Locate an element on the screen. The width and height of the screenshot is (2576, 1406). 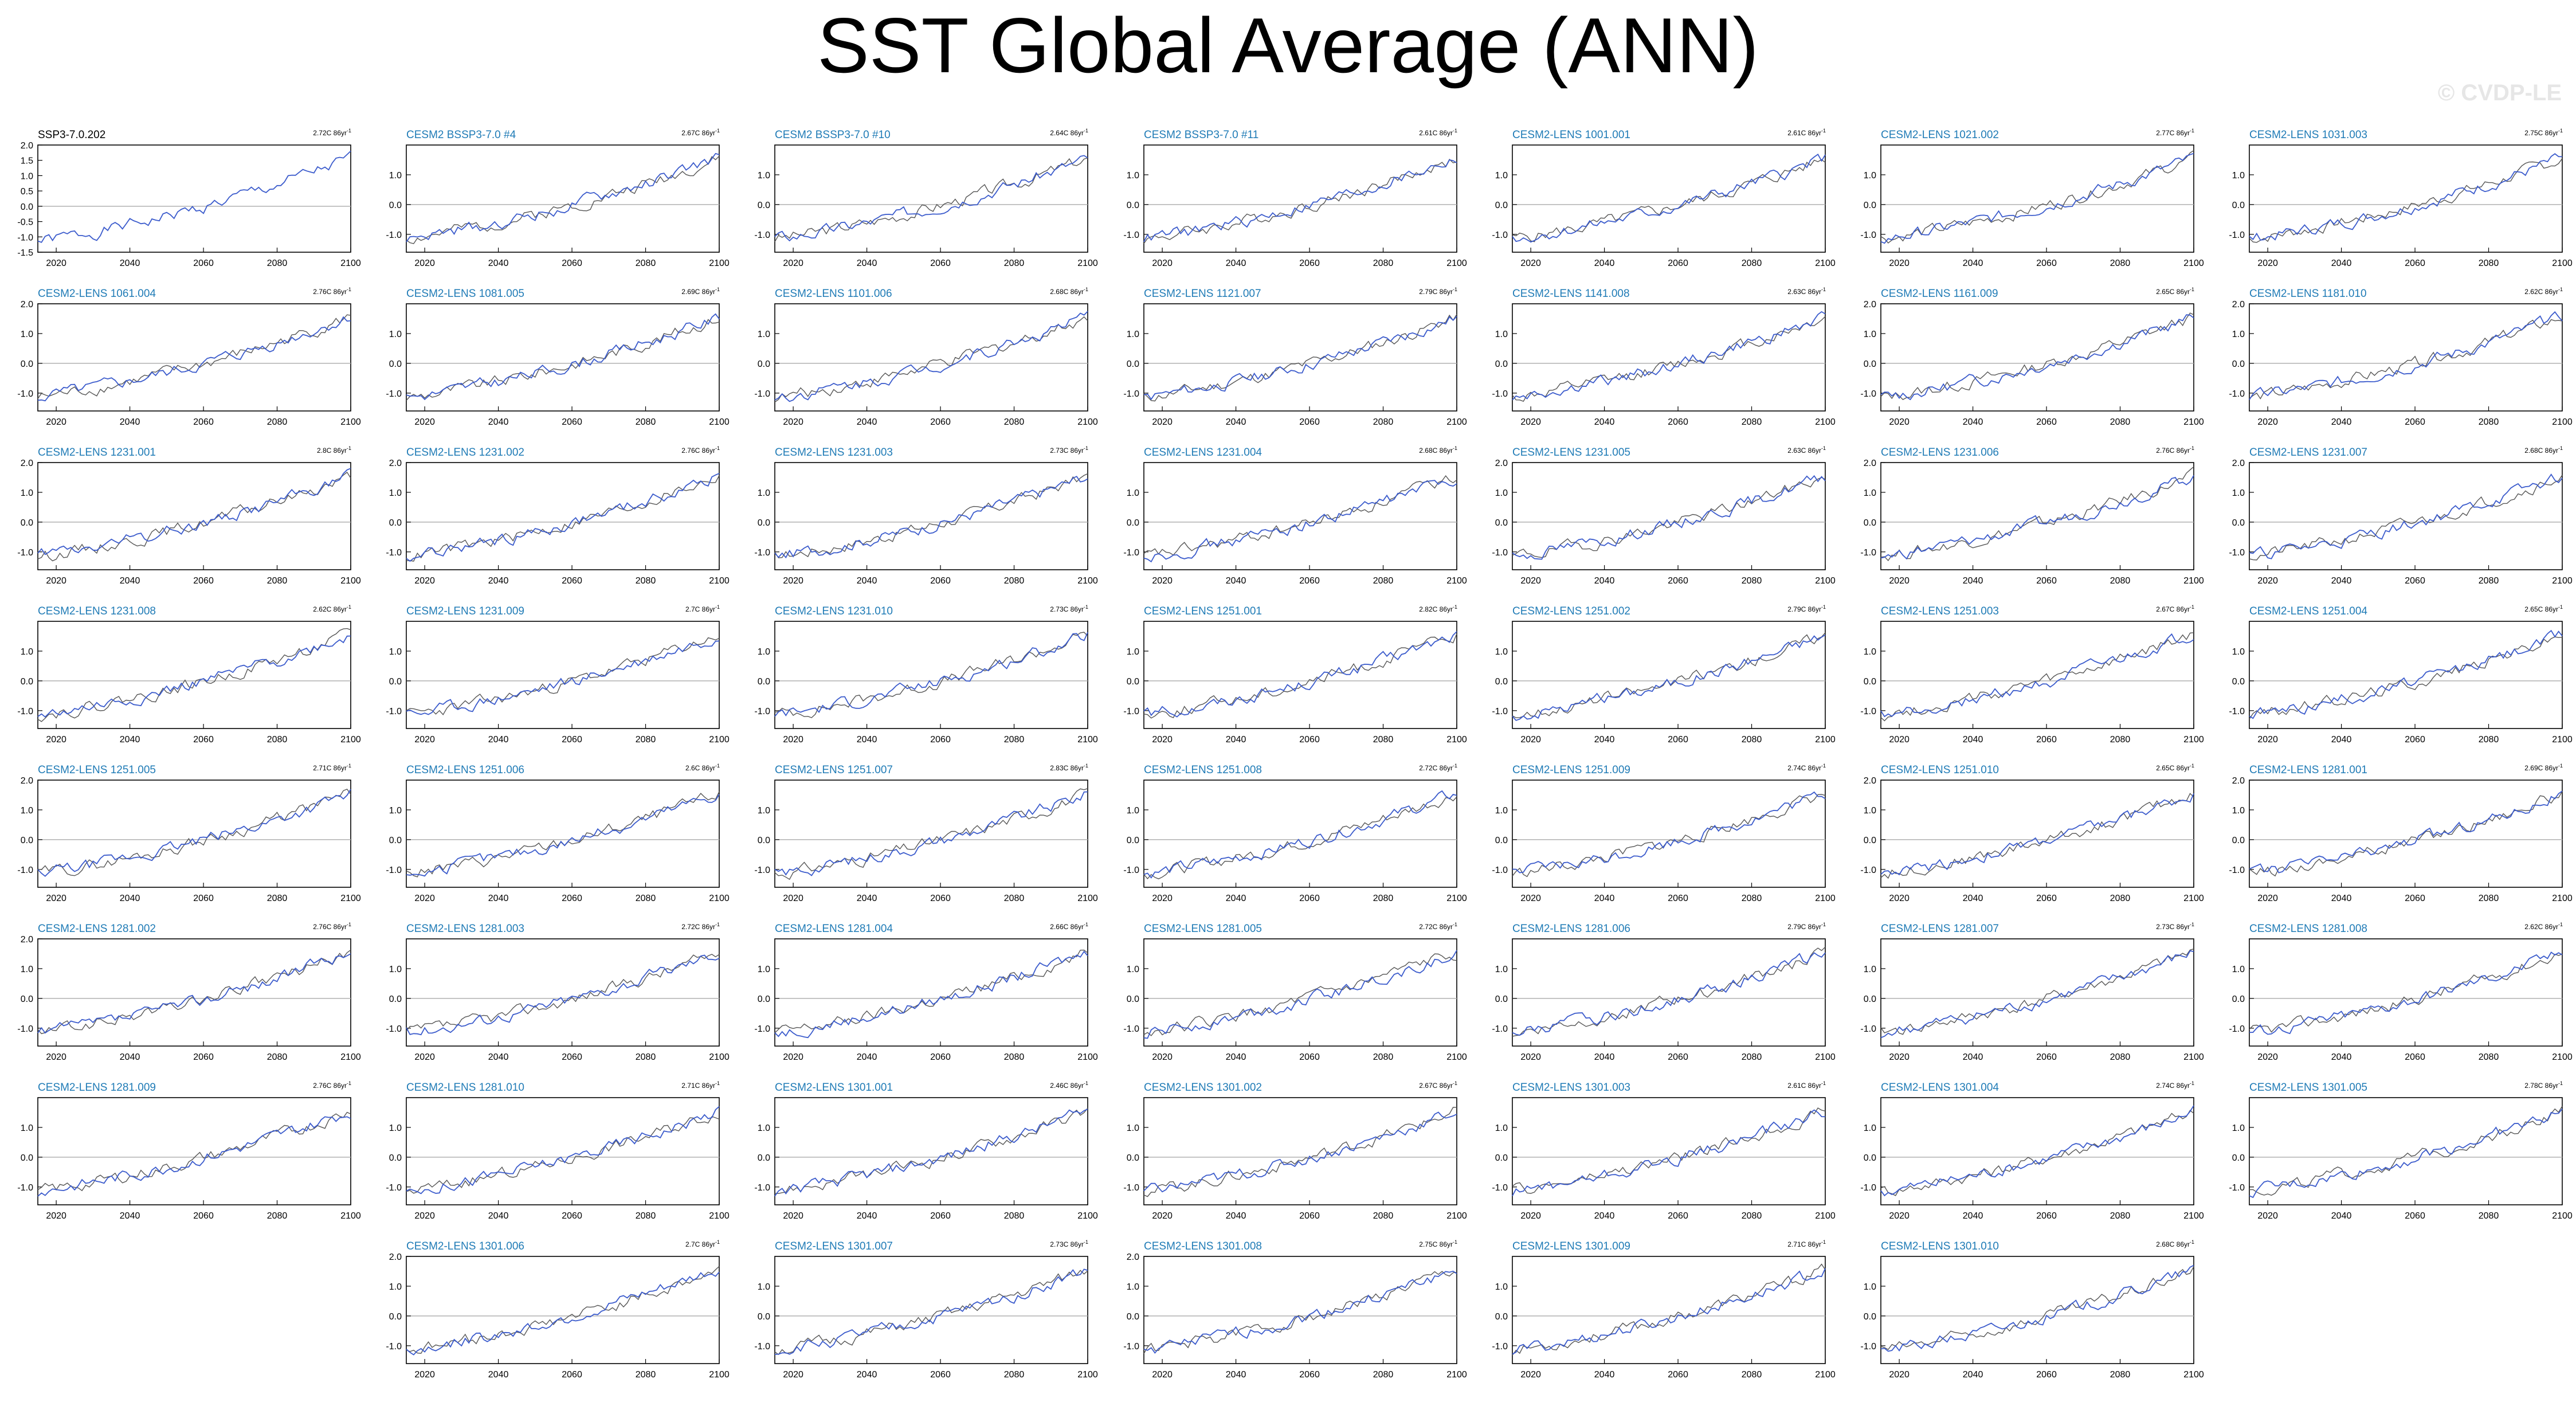
panel-trend-label: 2.72C 86yr-1 is located at coordinates (332, 132).